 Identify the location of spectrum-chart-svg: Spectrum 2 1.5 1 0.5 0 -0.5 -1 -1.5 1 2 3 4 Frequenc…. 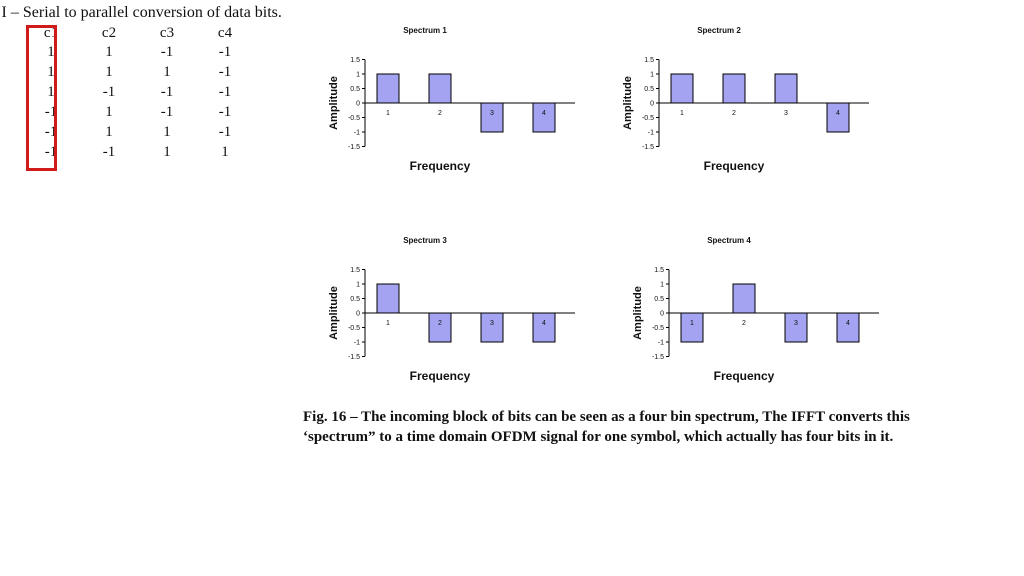
(745, 99).